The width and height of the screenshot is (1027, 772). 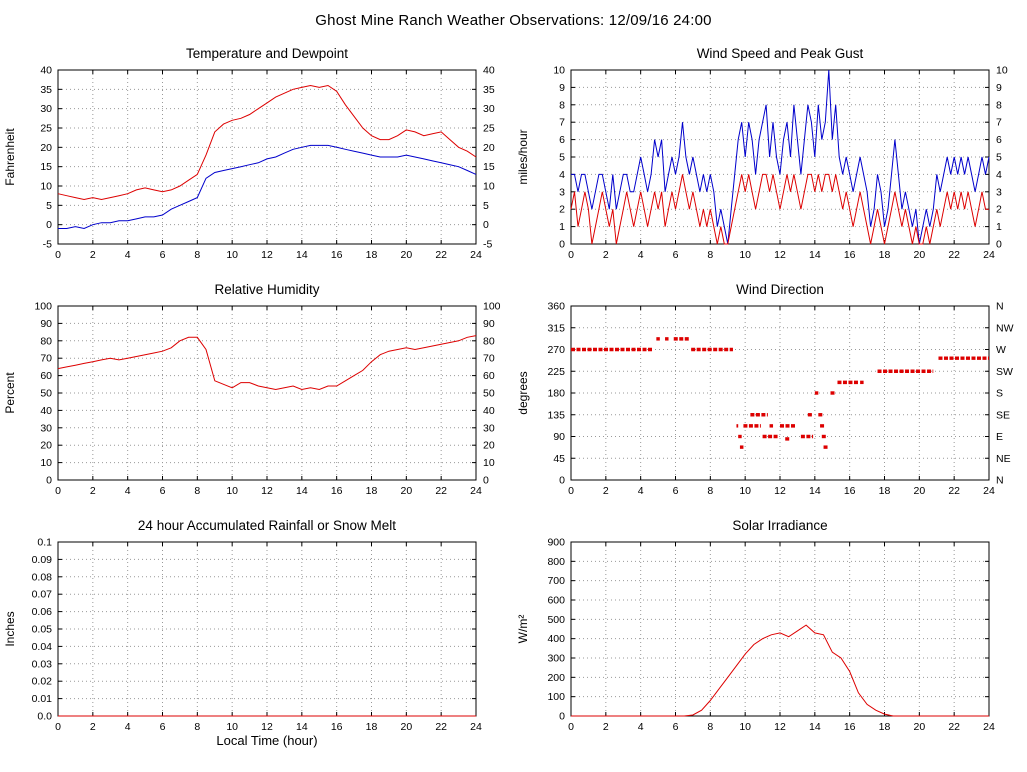 What do you see at coordinates (42, 699) in the screenshot?
I see `svg-text: 0.01` at bounding box center [42, 699].